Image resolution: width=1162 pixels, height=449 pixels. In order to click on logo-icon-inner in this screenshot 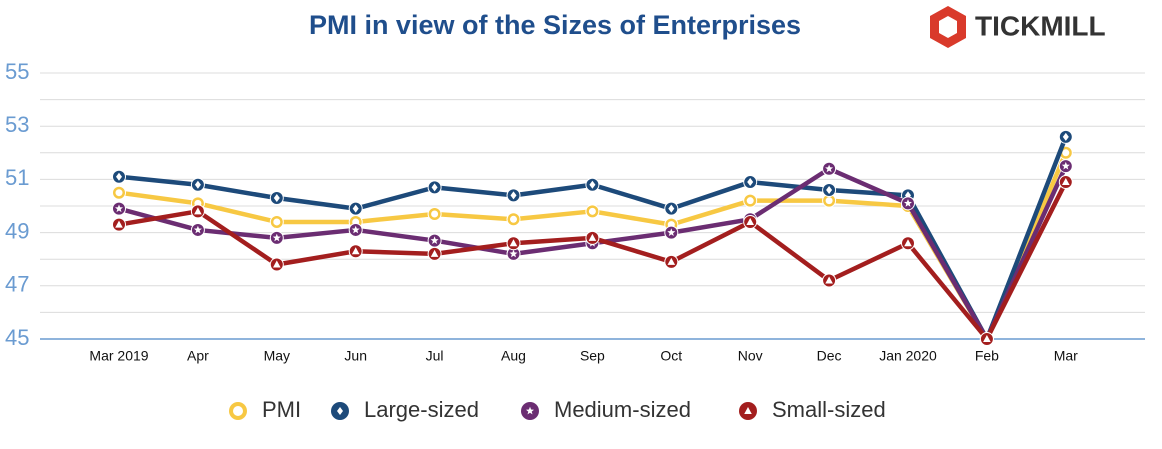, I will do `click(948, 27)`.